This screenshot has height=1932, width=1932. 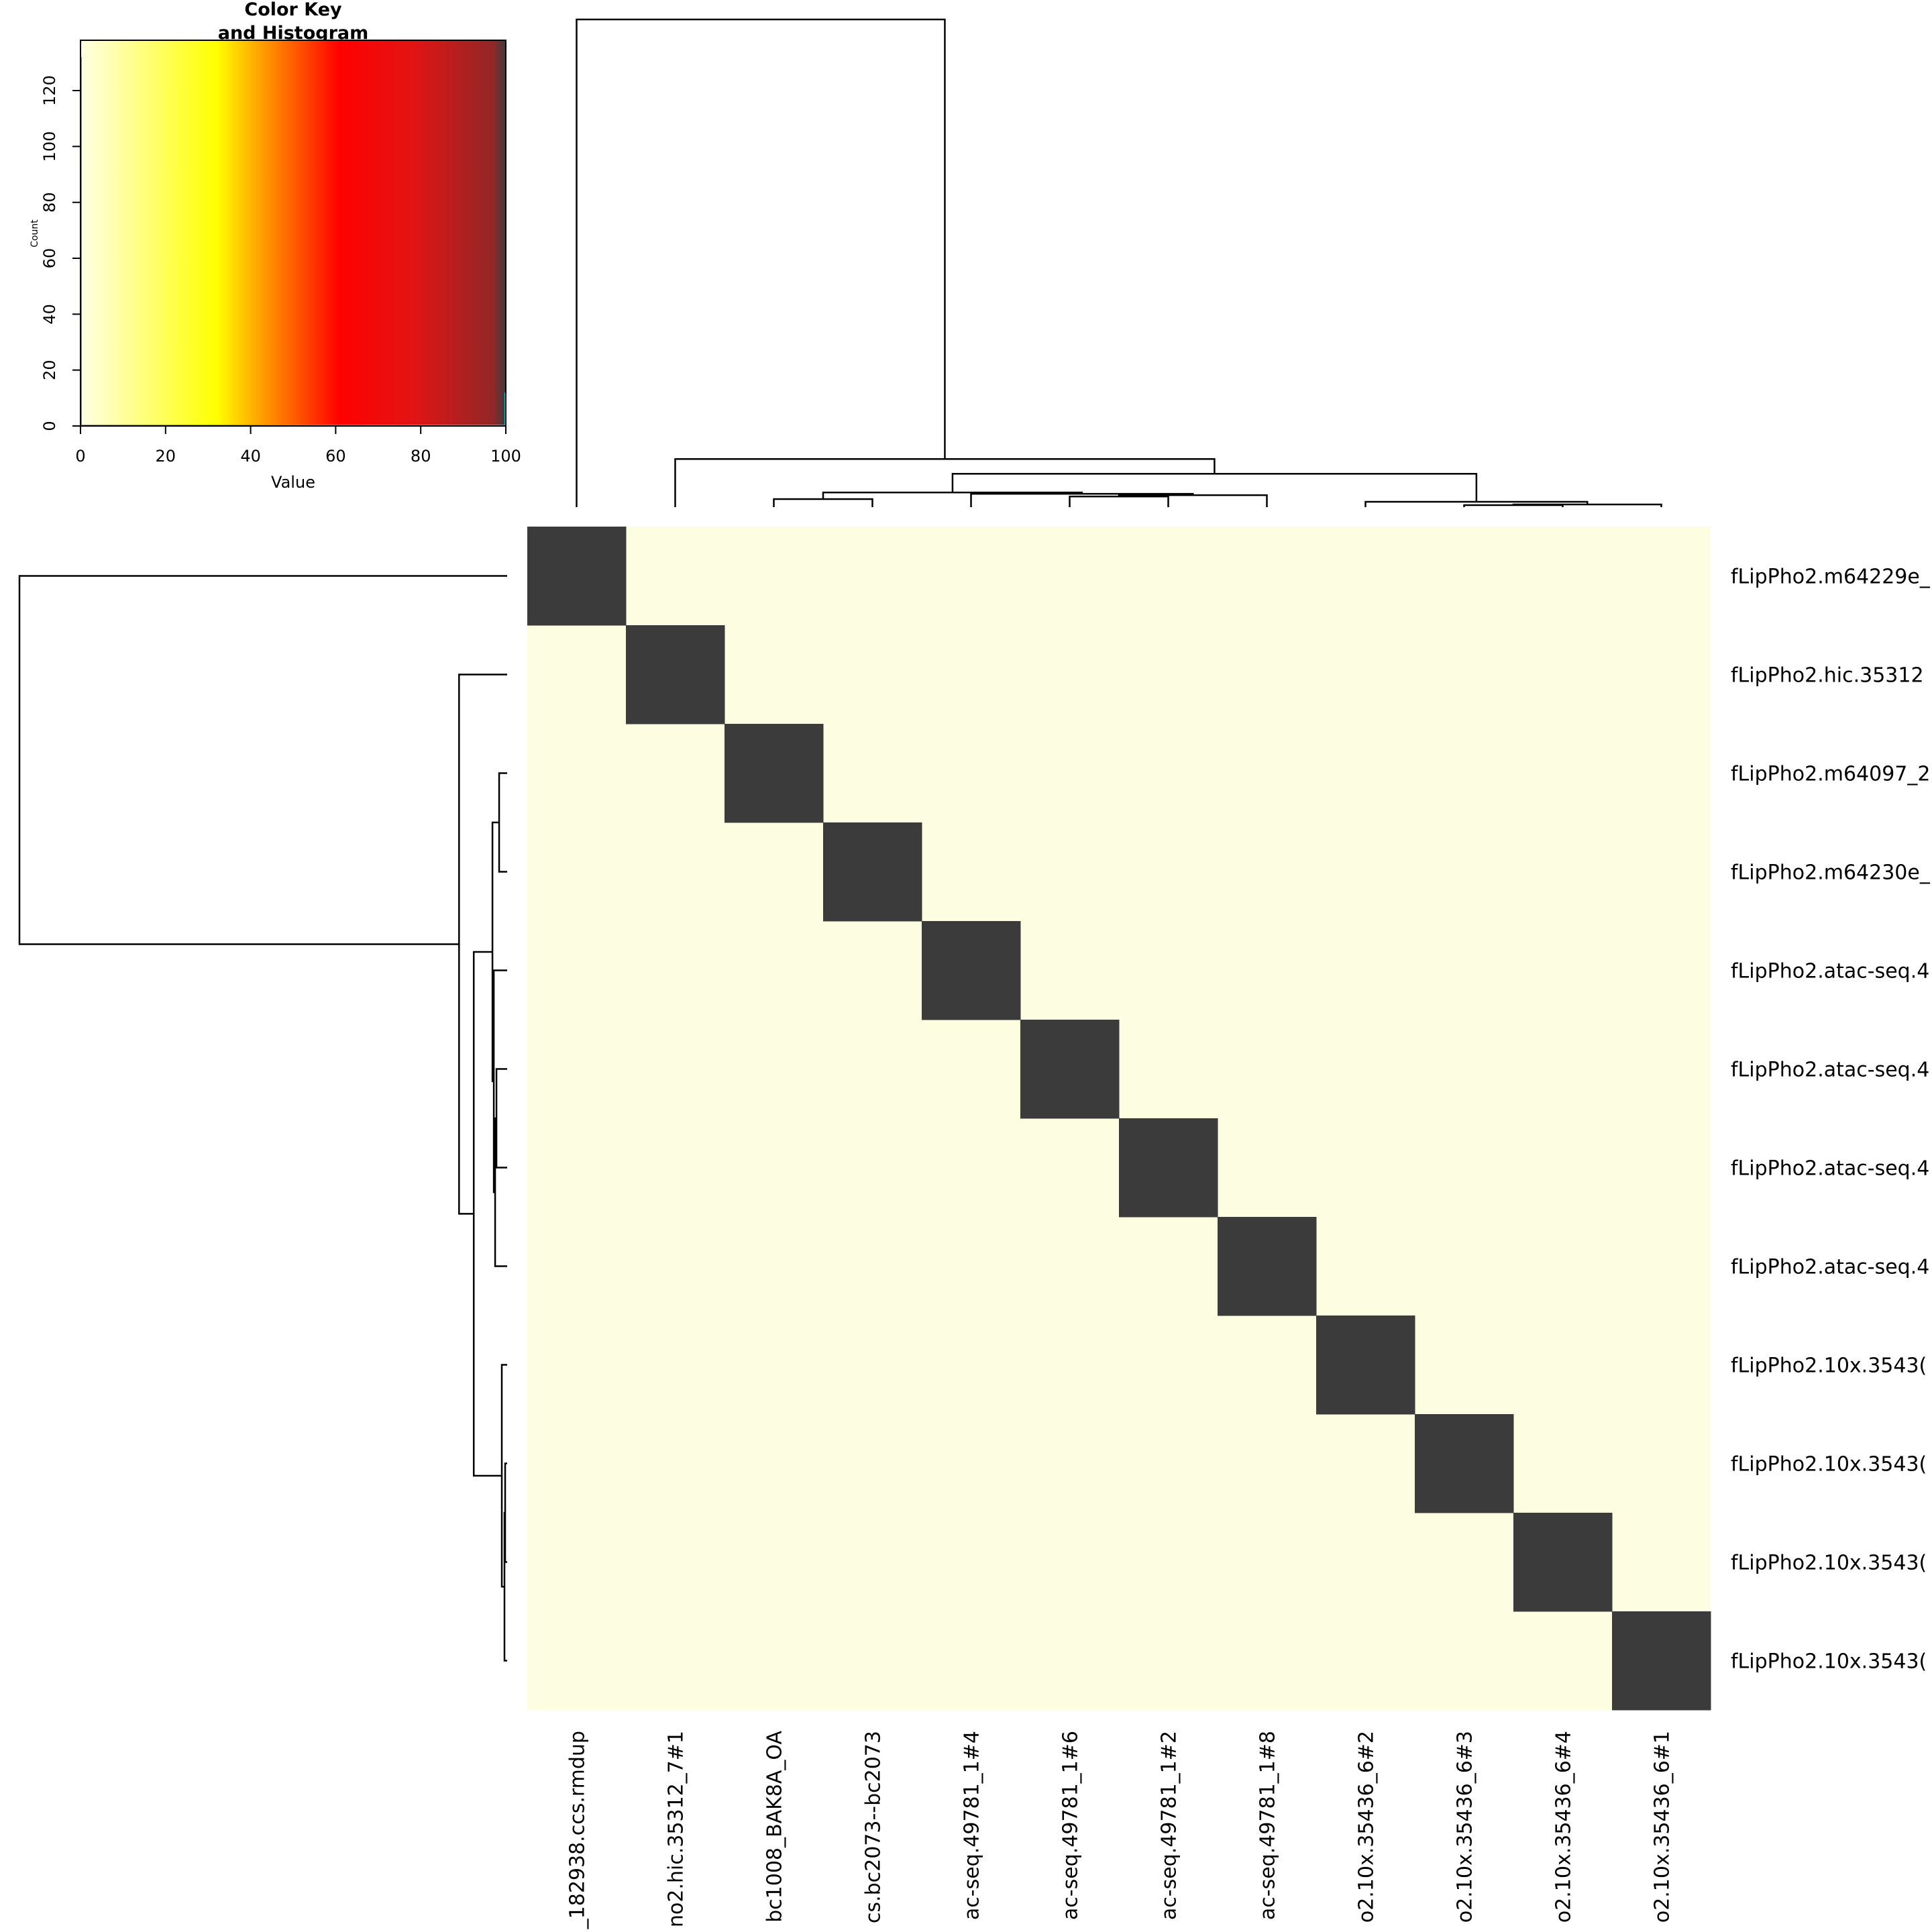 I want to click on color-key-y-tick-label: 60, so click(x=49, y=258).